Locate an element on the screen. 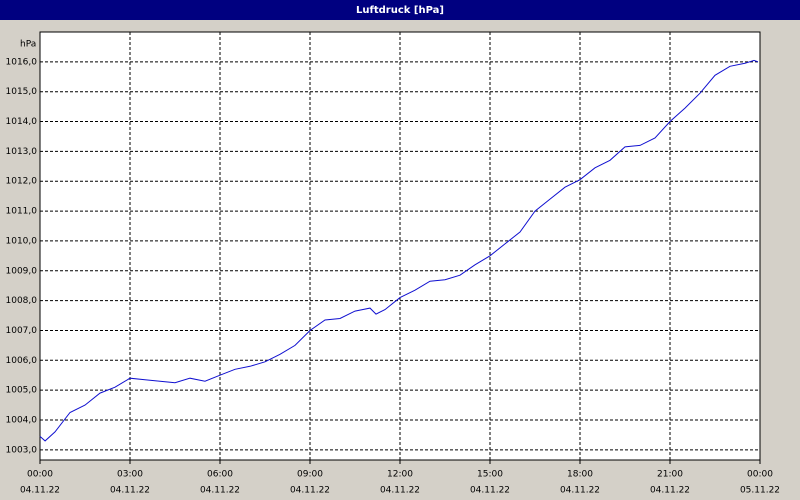 The width and height of the screenshot is (800, 500). x-tick-label: 15:00 is located at coordinates (490, 475).